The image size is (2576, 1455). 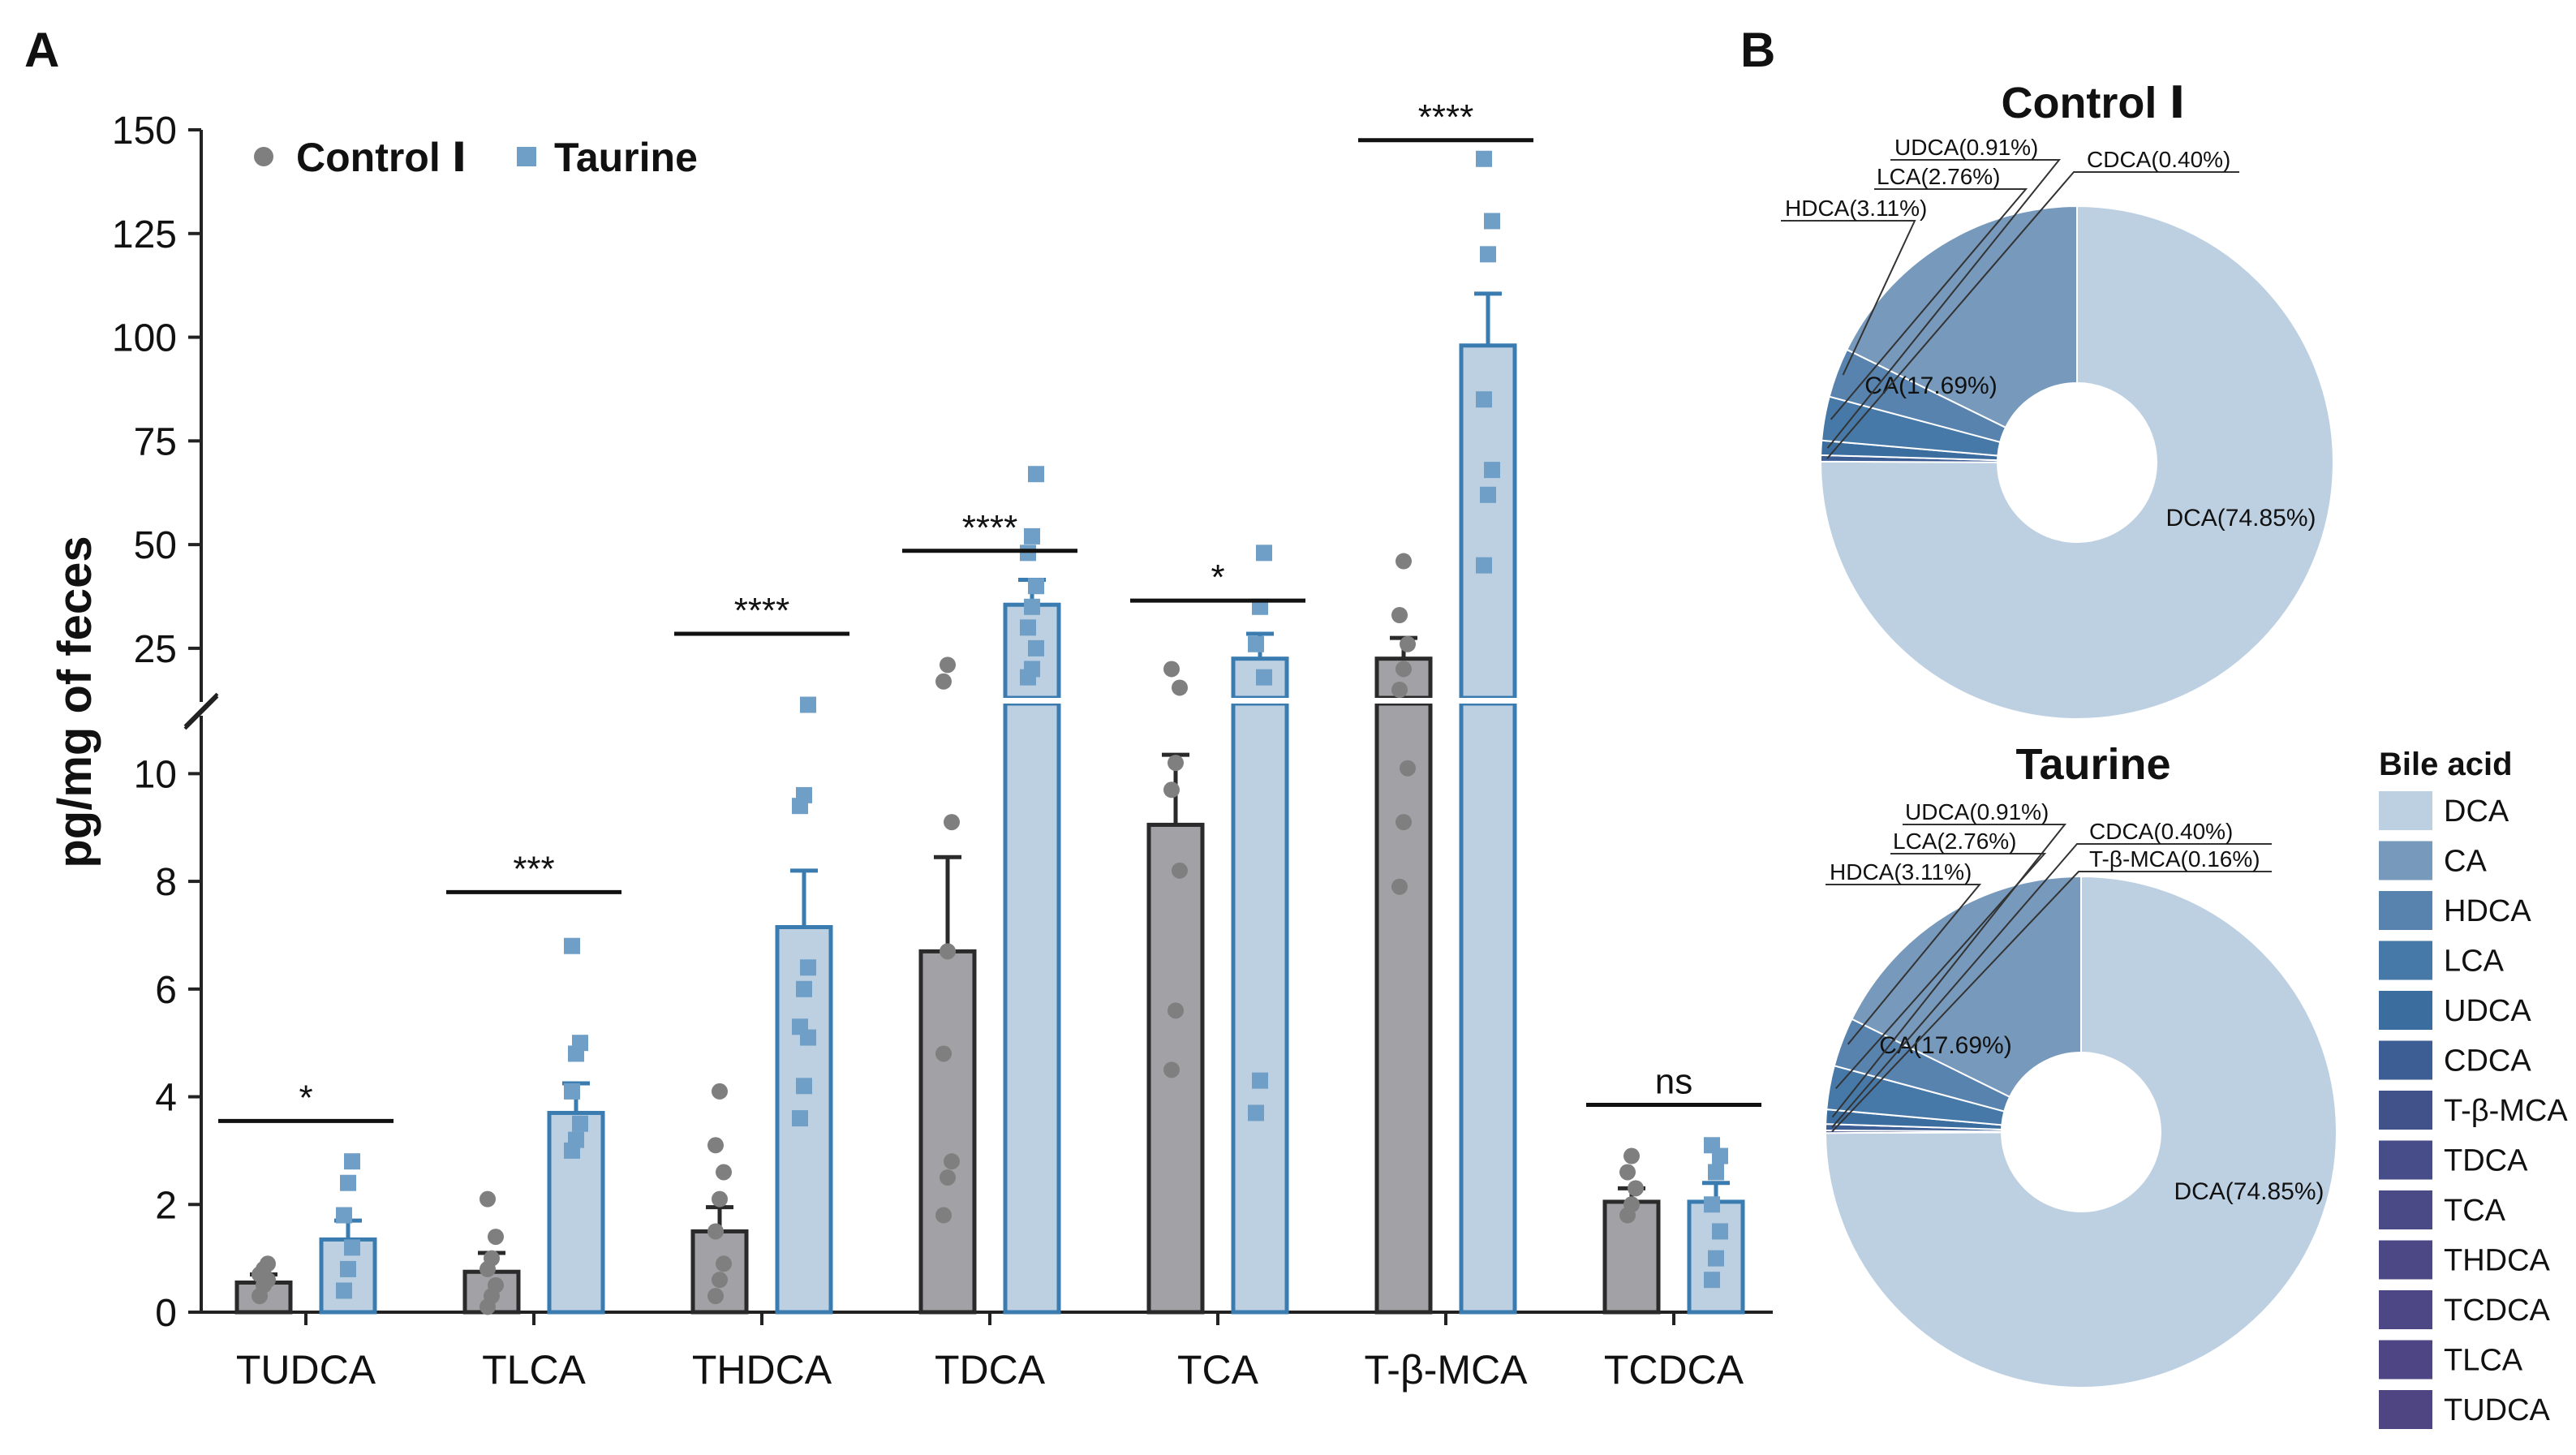 What do you see at coordinates (762, 1370) in the screenshot?
I see `x-tick-label: THDCA` at bounding box center [762, 1370].